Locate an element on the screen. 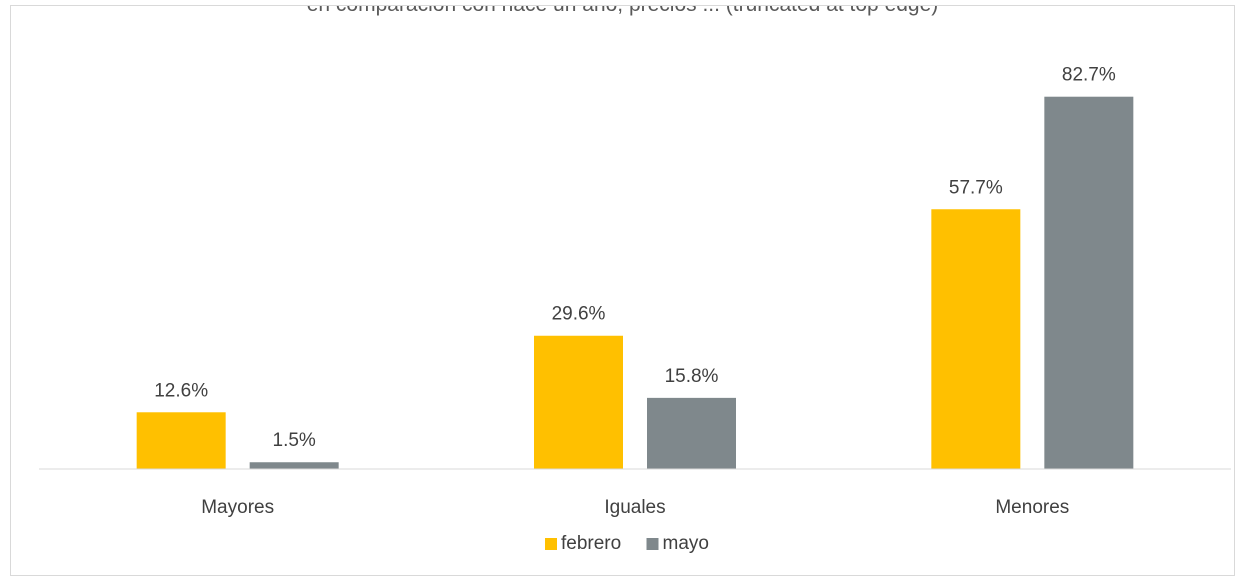 The width and height of the screenshot is (1246, 581). data-label-febrero-iguales: 29.6% is located at coordinates (579, 314).